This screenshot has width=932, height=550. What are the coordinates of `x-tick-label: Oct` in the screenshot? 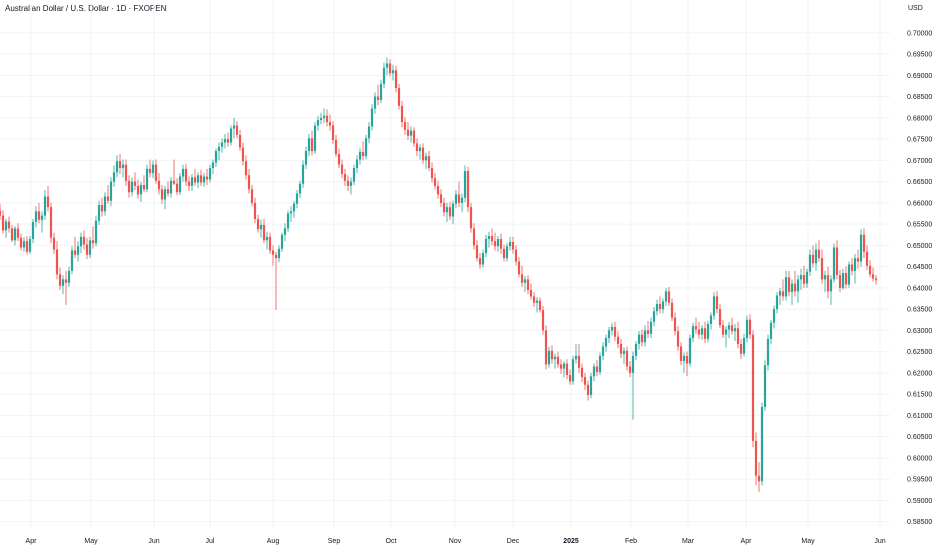 It's located at (391, 541).